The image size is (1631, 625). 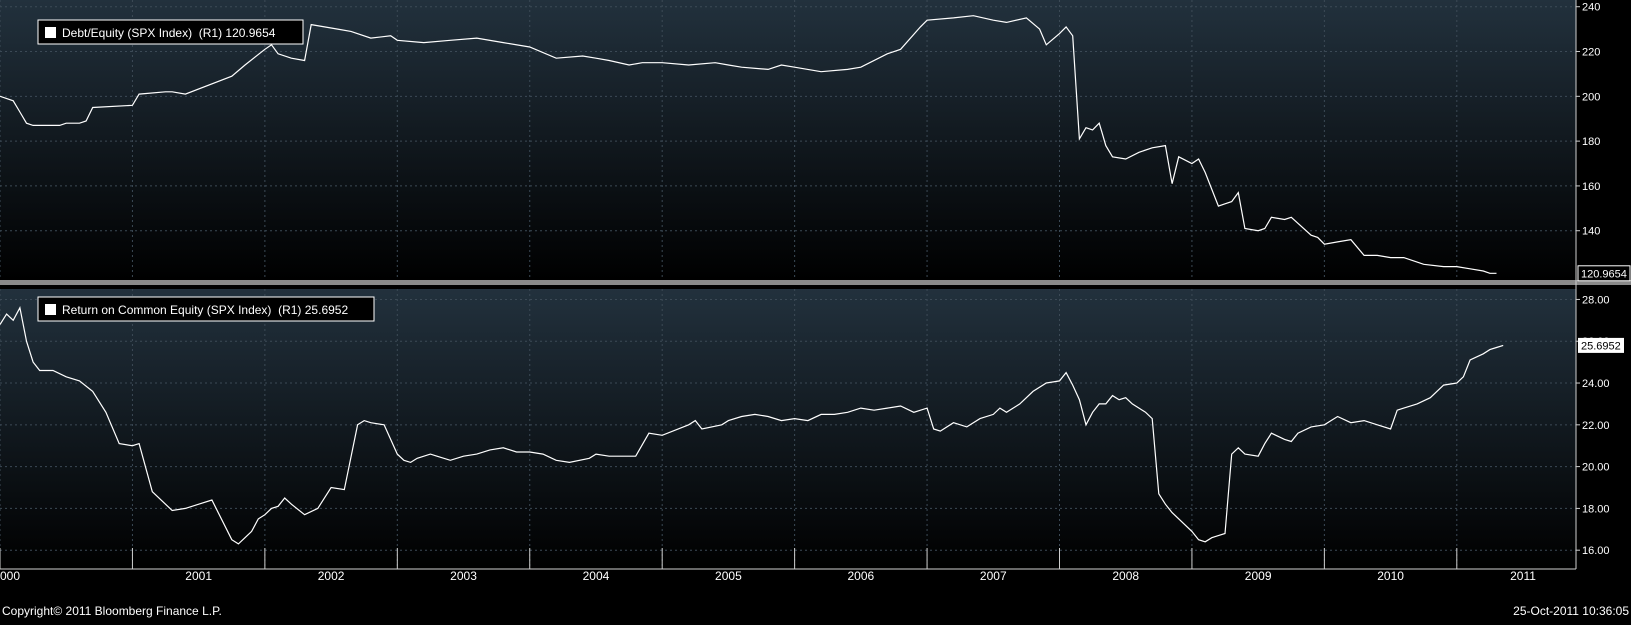 What do you see at coordinates (10, 576) in the screenshot?
I see `x-tick-label-partial: 000` at bounding box center [10, 576].